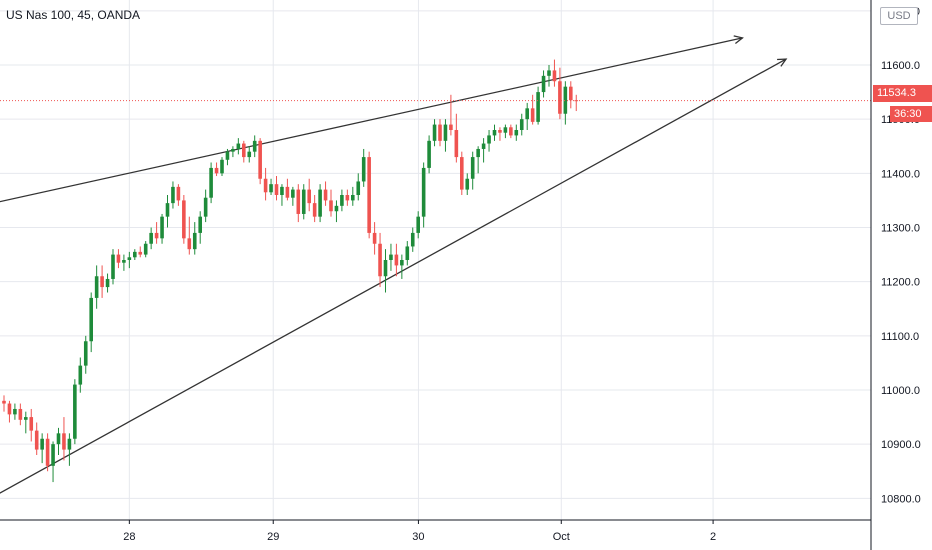 This screenshot has height=550, width=932. I want to click on y-tick-label: 11300.0, so click(900, 229).